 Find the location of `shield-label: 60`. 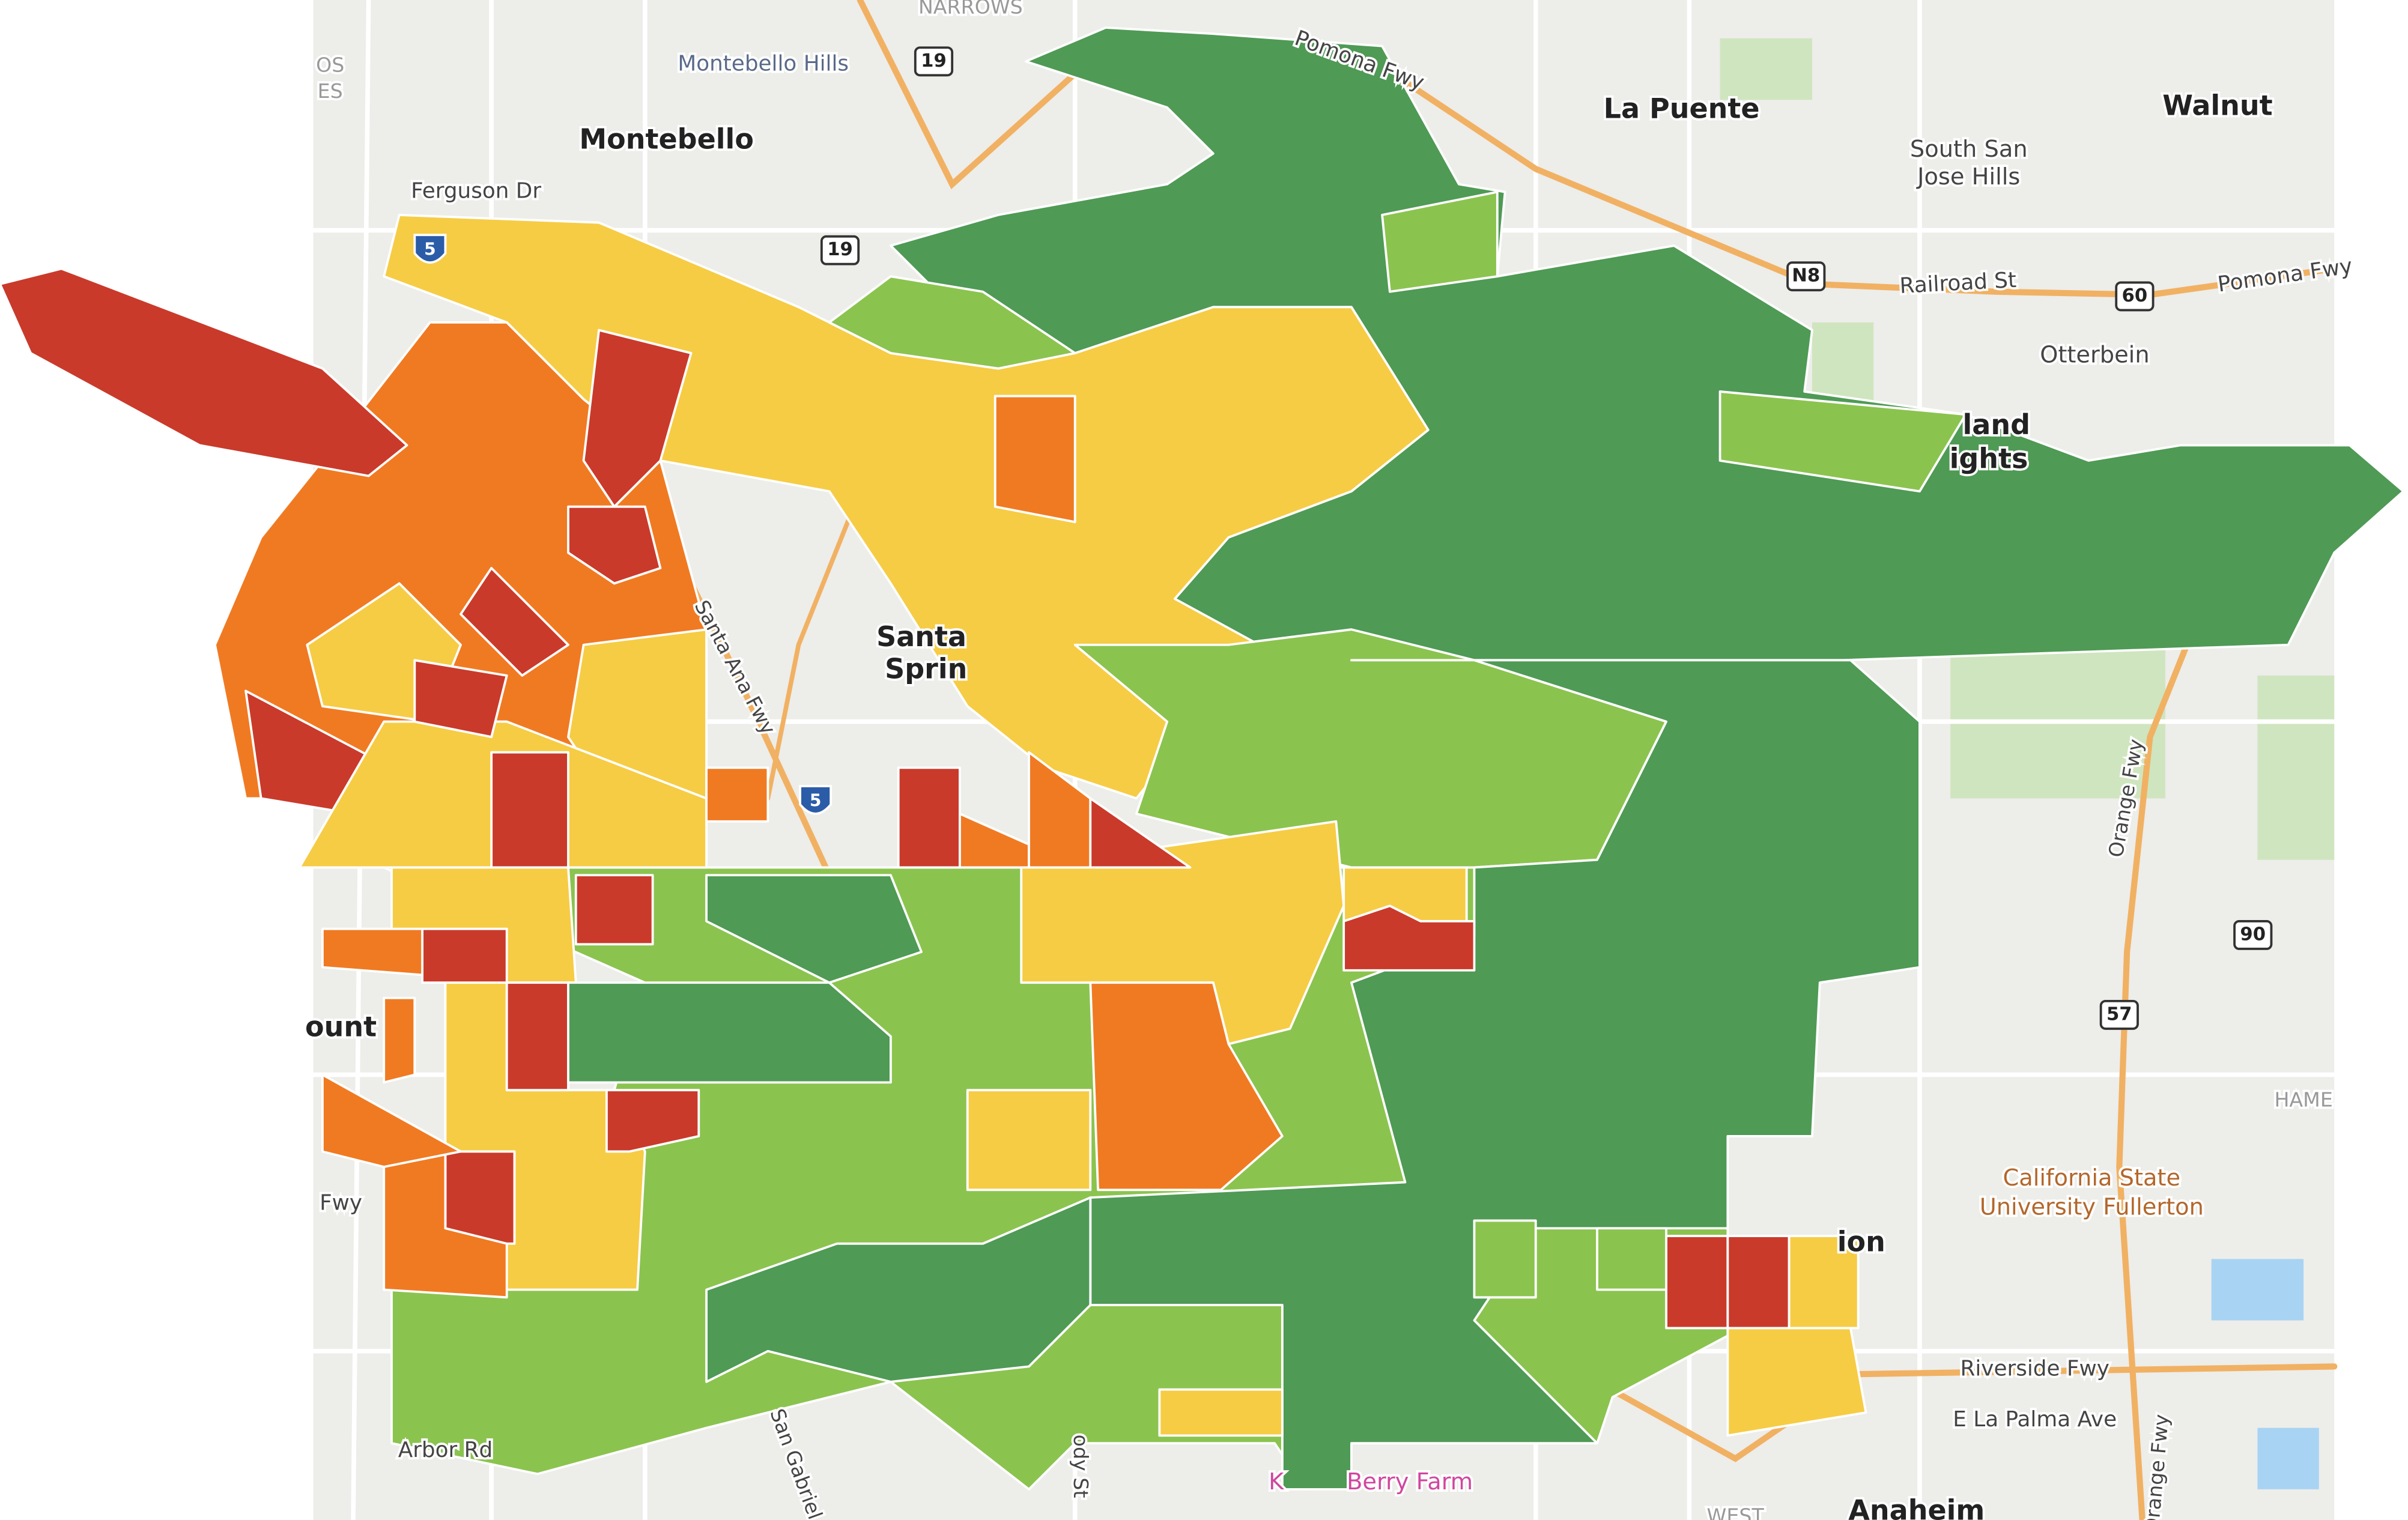

shield-label: 60 is located at coordinates (2135, 295).